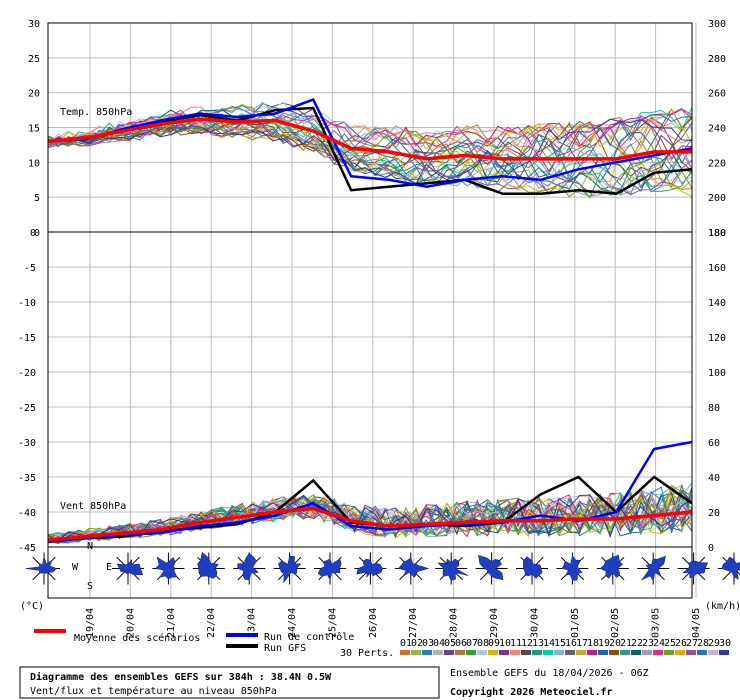  I want to click on pert-legend-number: 23, so click(648, 643).